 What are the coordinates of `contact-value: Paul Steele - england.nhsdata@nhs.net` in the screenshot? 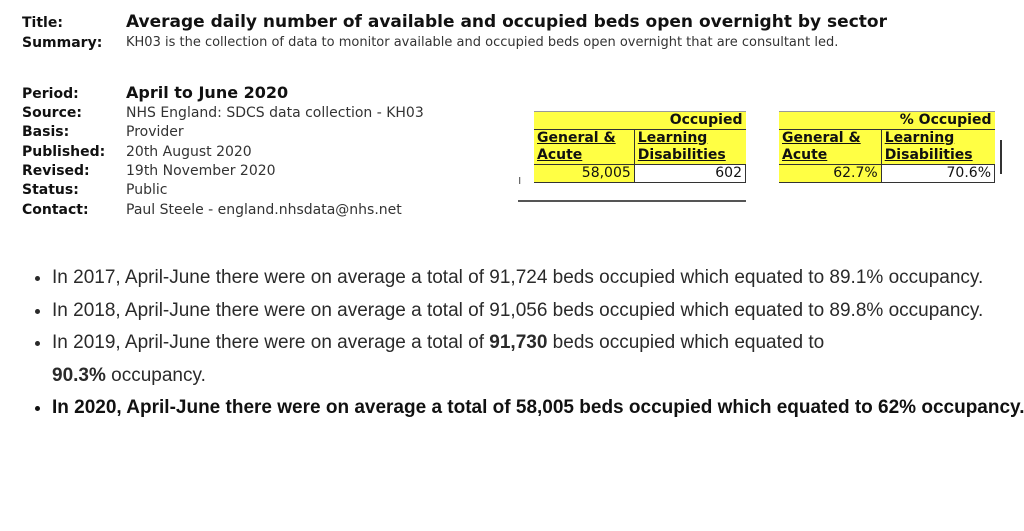 It's located at (264, 210).